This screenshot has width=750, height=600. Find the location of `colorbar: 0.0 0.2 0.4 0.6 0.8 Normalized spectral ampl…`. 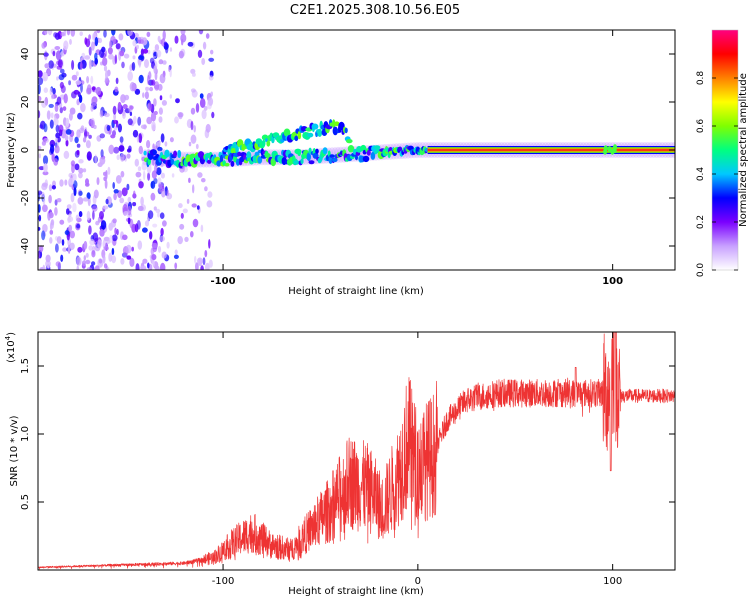

colorbar: 0.0 0.2 0.4 0.6 0.8 Normalized spectral ampl… is located at coordinates (722, 153).